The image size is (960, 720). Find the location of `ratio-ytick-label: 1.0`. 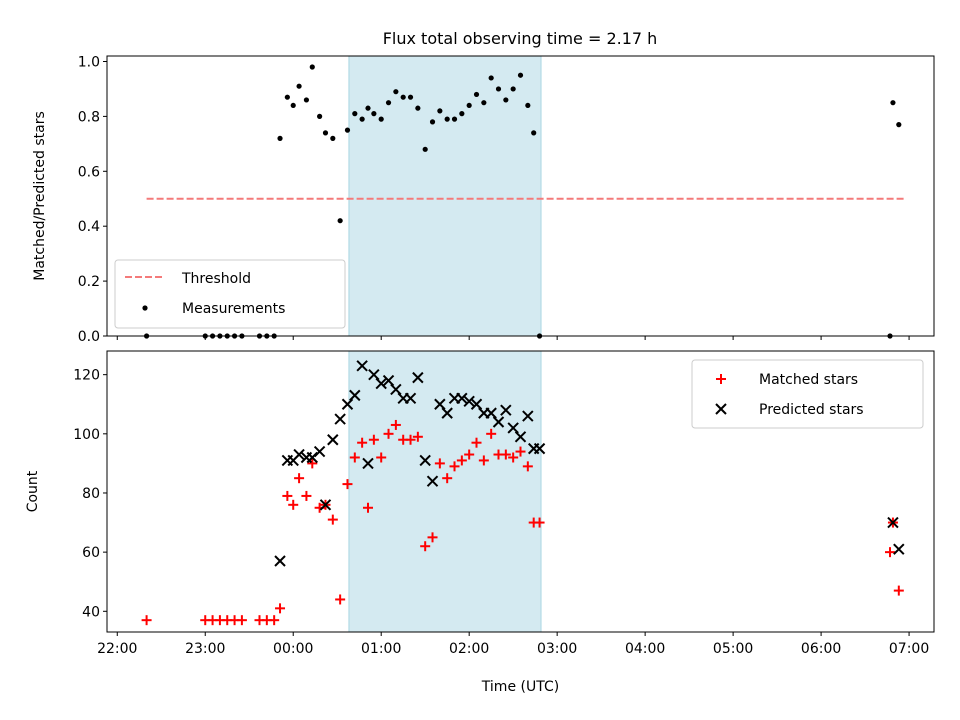

ratio-ytick-label: 1.0 is located at coordinates (89, 62).